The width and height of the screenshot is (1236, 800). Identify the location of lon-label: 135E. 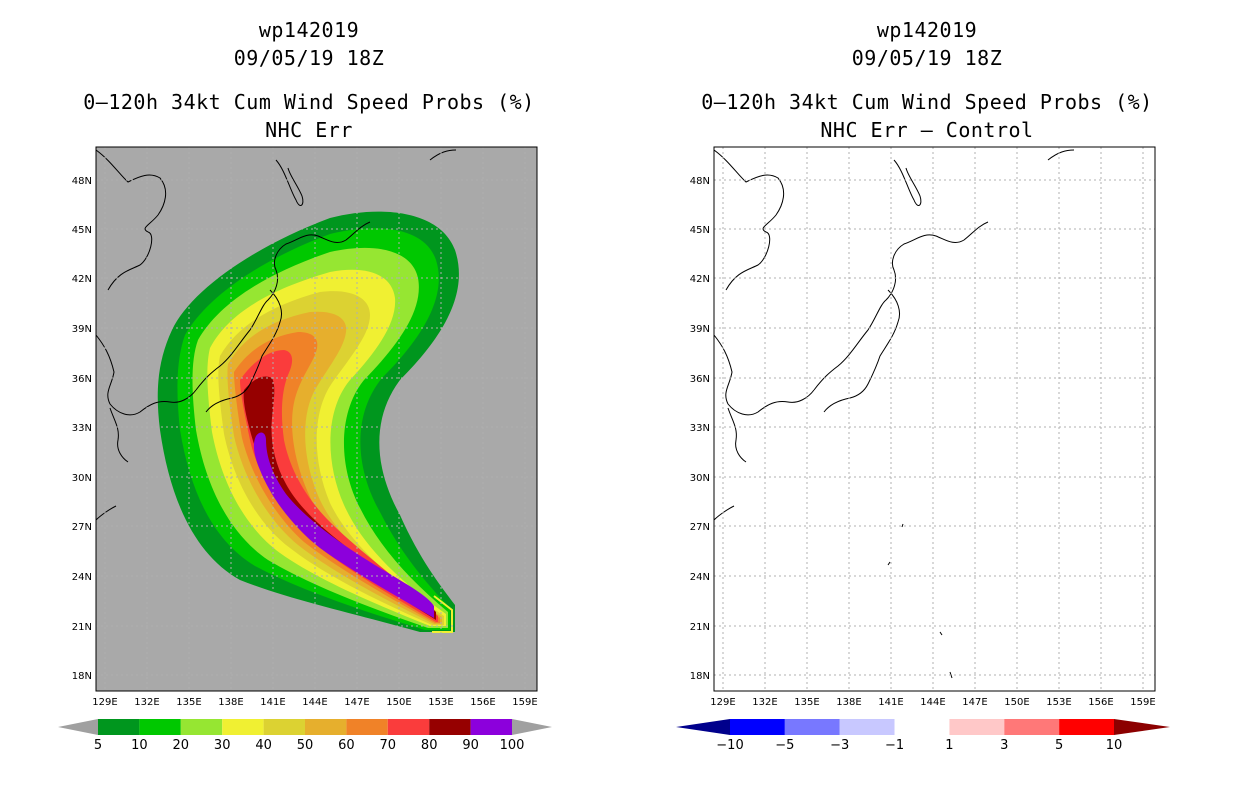
(806, 702).